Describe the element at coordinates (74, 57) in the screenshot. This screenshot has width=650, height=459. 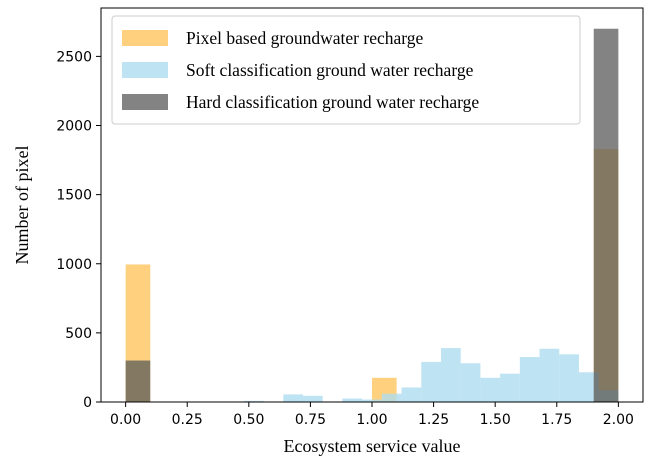
I see `y-tick-label: 2500` at that location.